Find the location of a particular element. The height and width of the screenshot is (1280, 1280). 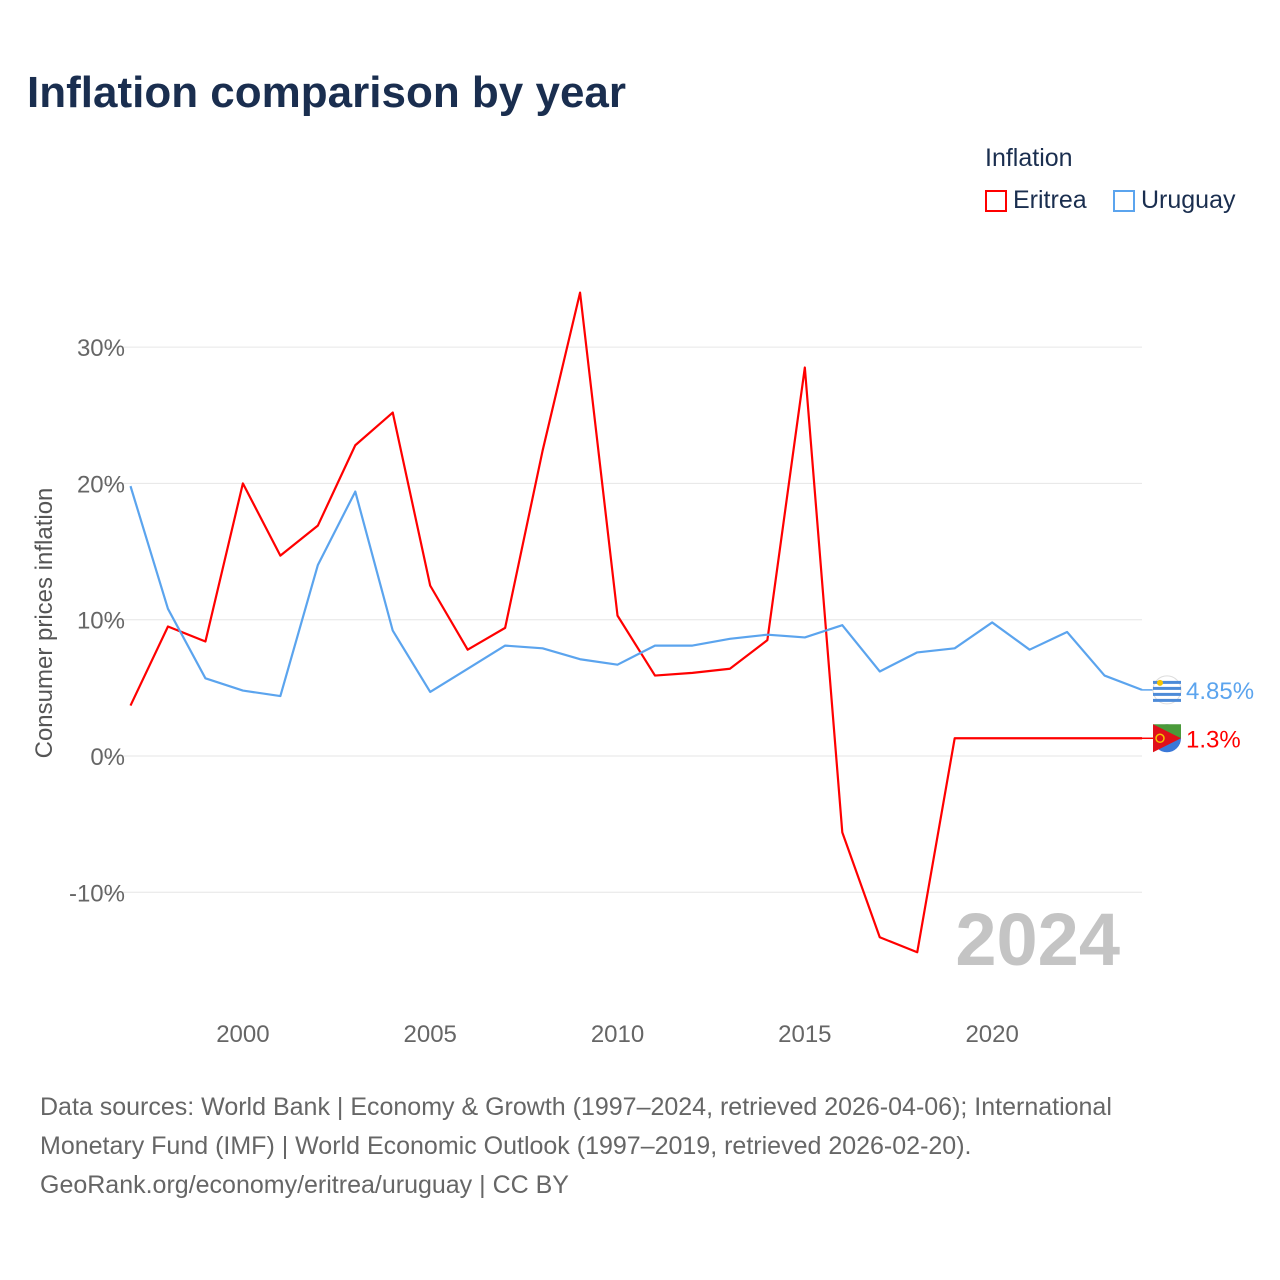

y-tick-label: 10% is located at coordinates (101, 621).